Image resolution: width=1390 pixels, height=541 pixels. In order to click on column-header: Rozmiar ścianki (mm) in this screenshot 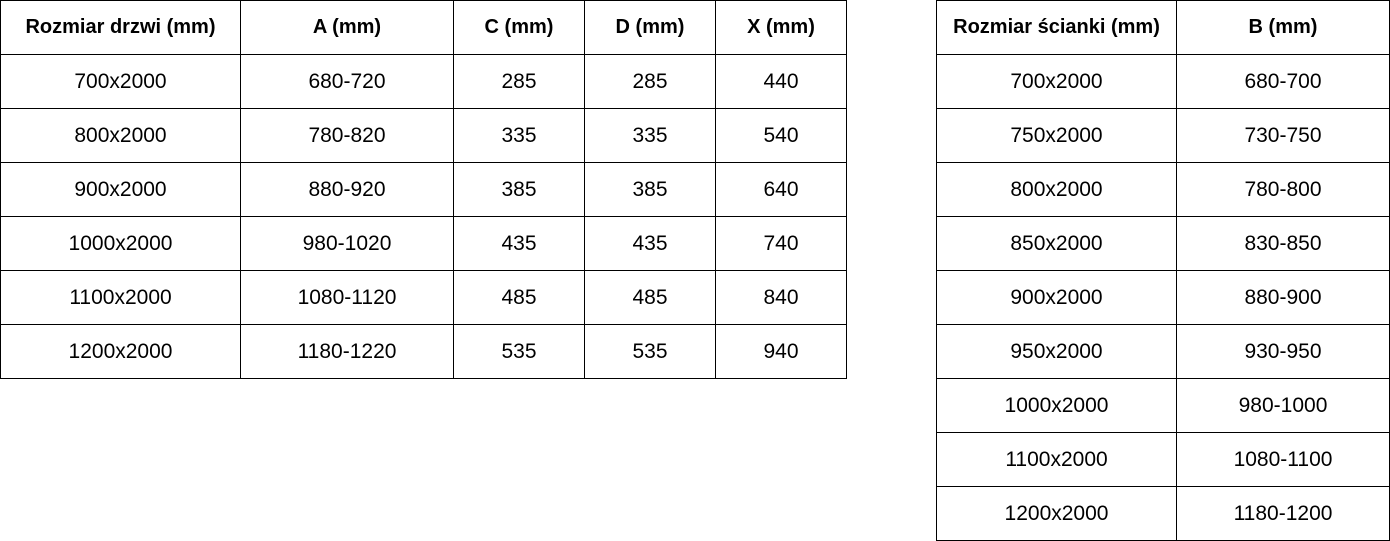, I will do `click(1056, 27)`.